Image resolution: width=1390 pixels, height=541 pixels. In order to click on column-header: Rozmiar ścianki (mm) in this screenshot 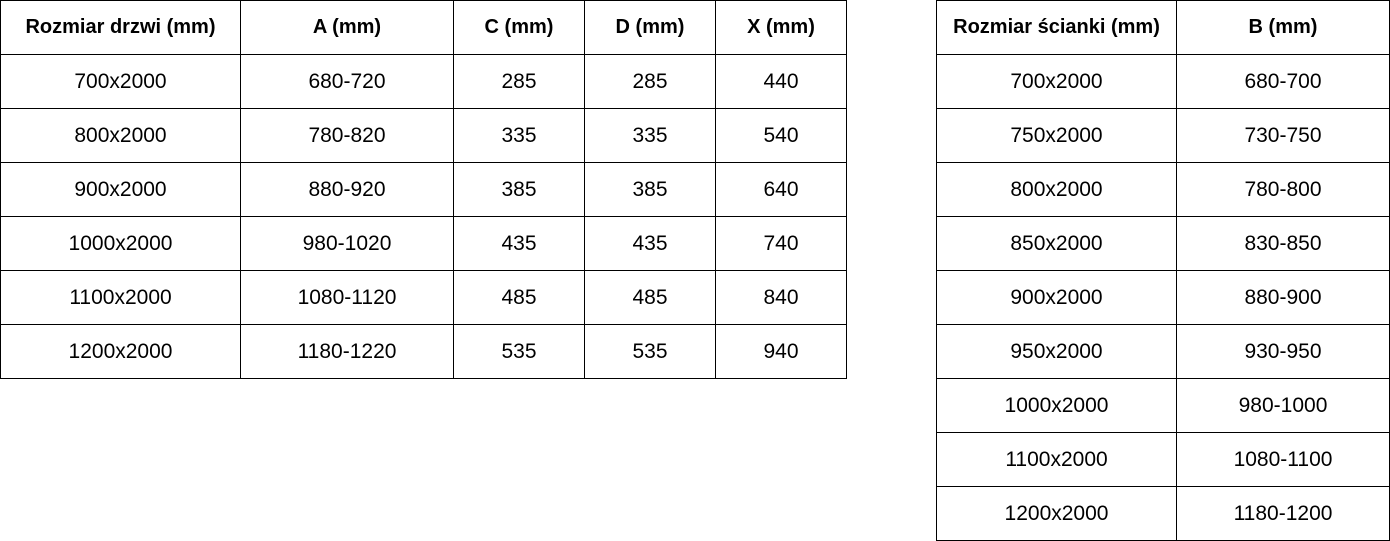, I will do `click(1056, 27)`.